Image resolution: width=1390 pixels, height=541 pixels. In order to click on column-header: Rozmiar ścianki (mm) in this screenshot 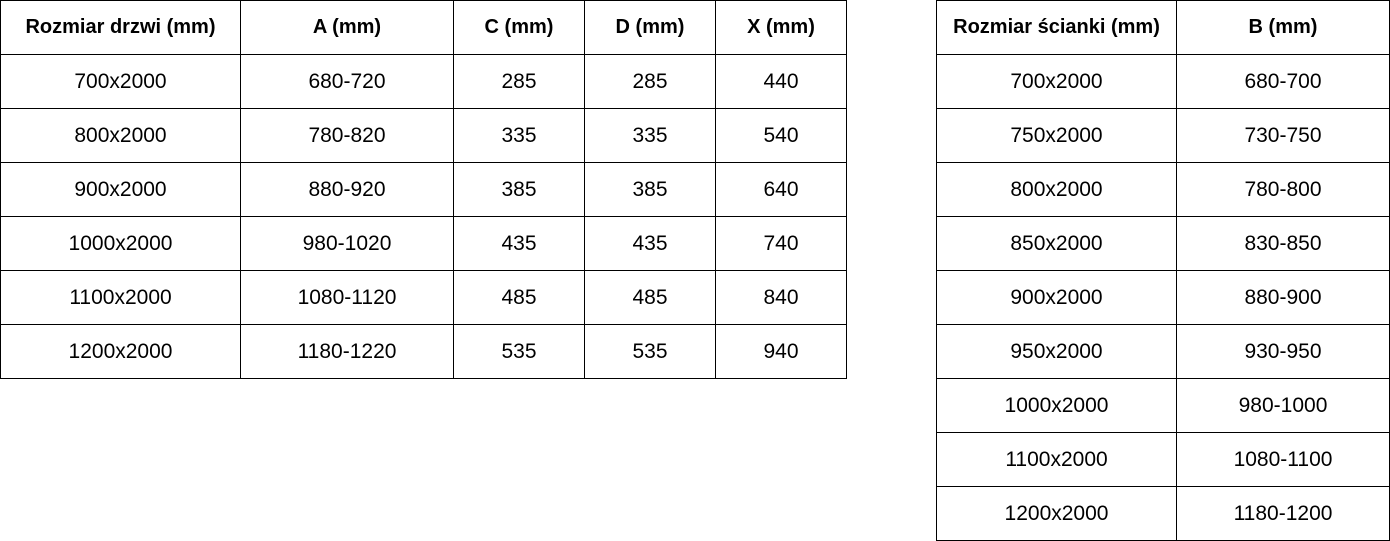, I will do `click(1056, 27)`.